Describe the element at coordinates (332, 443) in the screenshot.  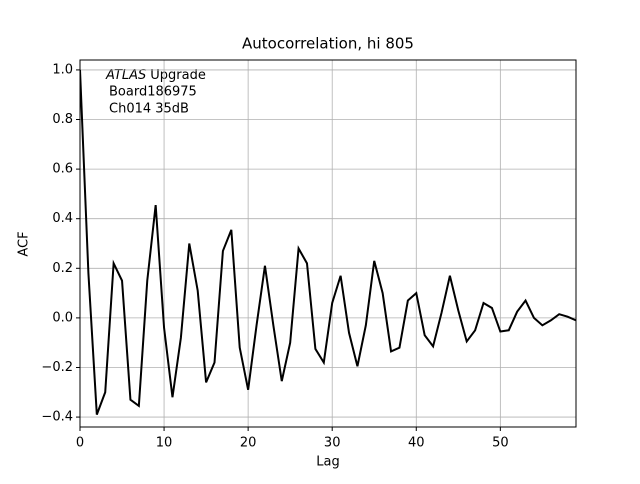
I see `x-tick-label: 30` at that location.